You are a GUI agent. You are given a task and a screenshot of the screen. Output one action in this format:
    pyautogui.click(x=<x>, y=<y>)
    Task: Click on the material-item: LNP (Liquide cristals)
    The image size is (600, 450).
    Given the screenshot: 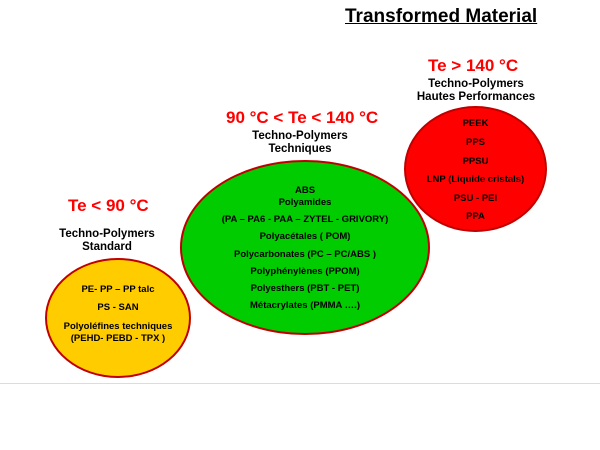 What is the action you would take?
    pyautogui.click(x=475, y=179)
    